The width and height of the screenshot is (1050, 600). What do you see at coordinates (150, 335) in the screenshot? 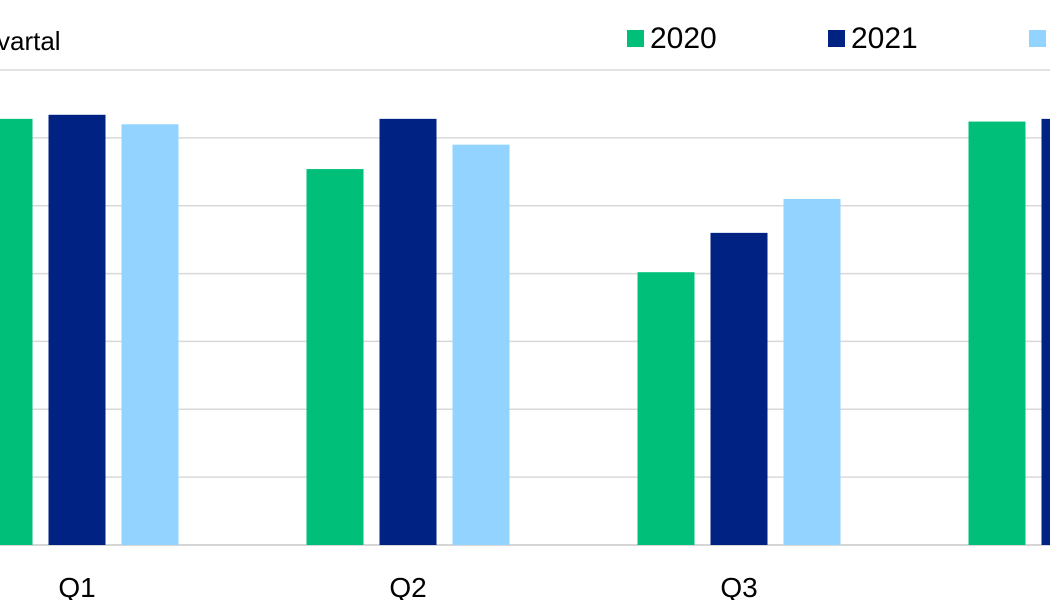
I see `bar-q1-2022` at bounding box center [150, 335].